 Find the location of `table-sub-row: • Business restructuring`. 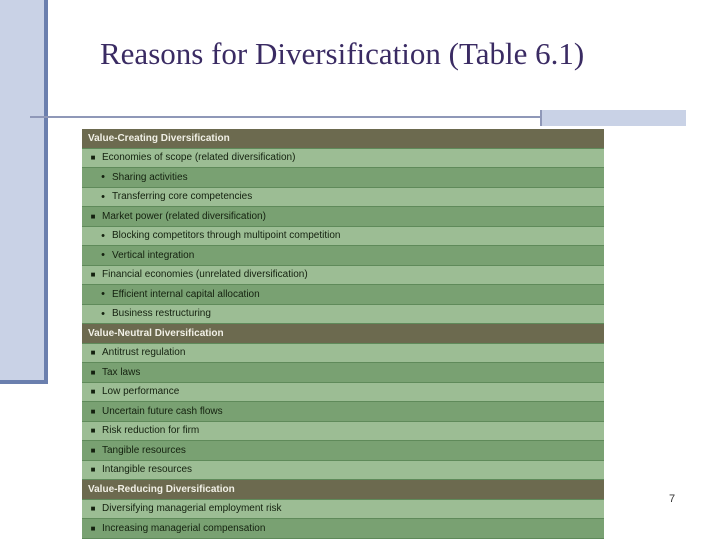

table-sub-row: • Business restructuring is located at coordinates (343, 314).